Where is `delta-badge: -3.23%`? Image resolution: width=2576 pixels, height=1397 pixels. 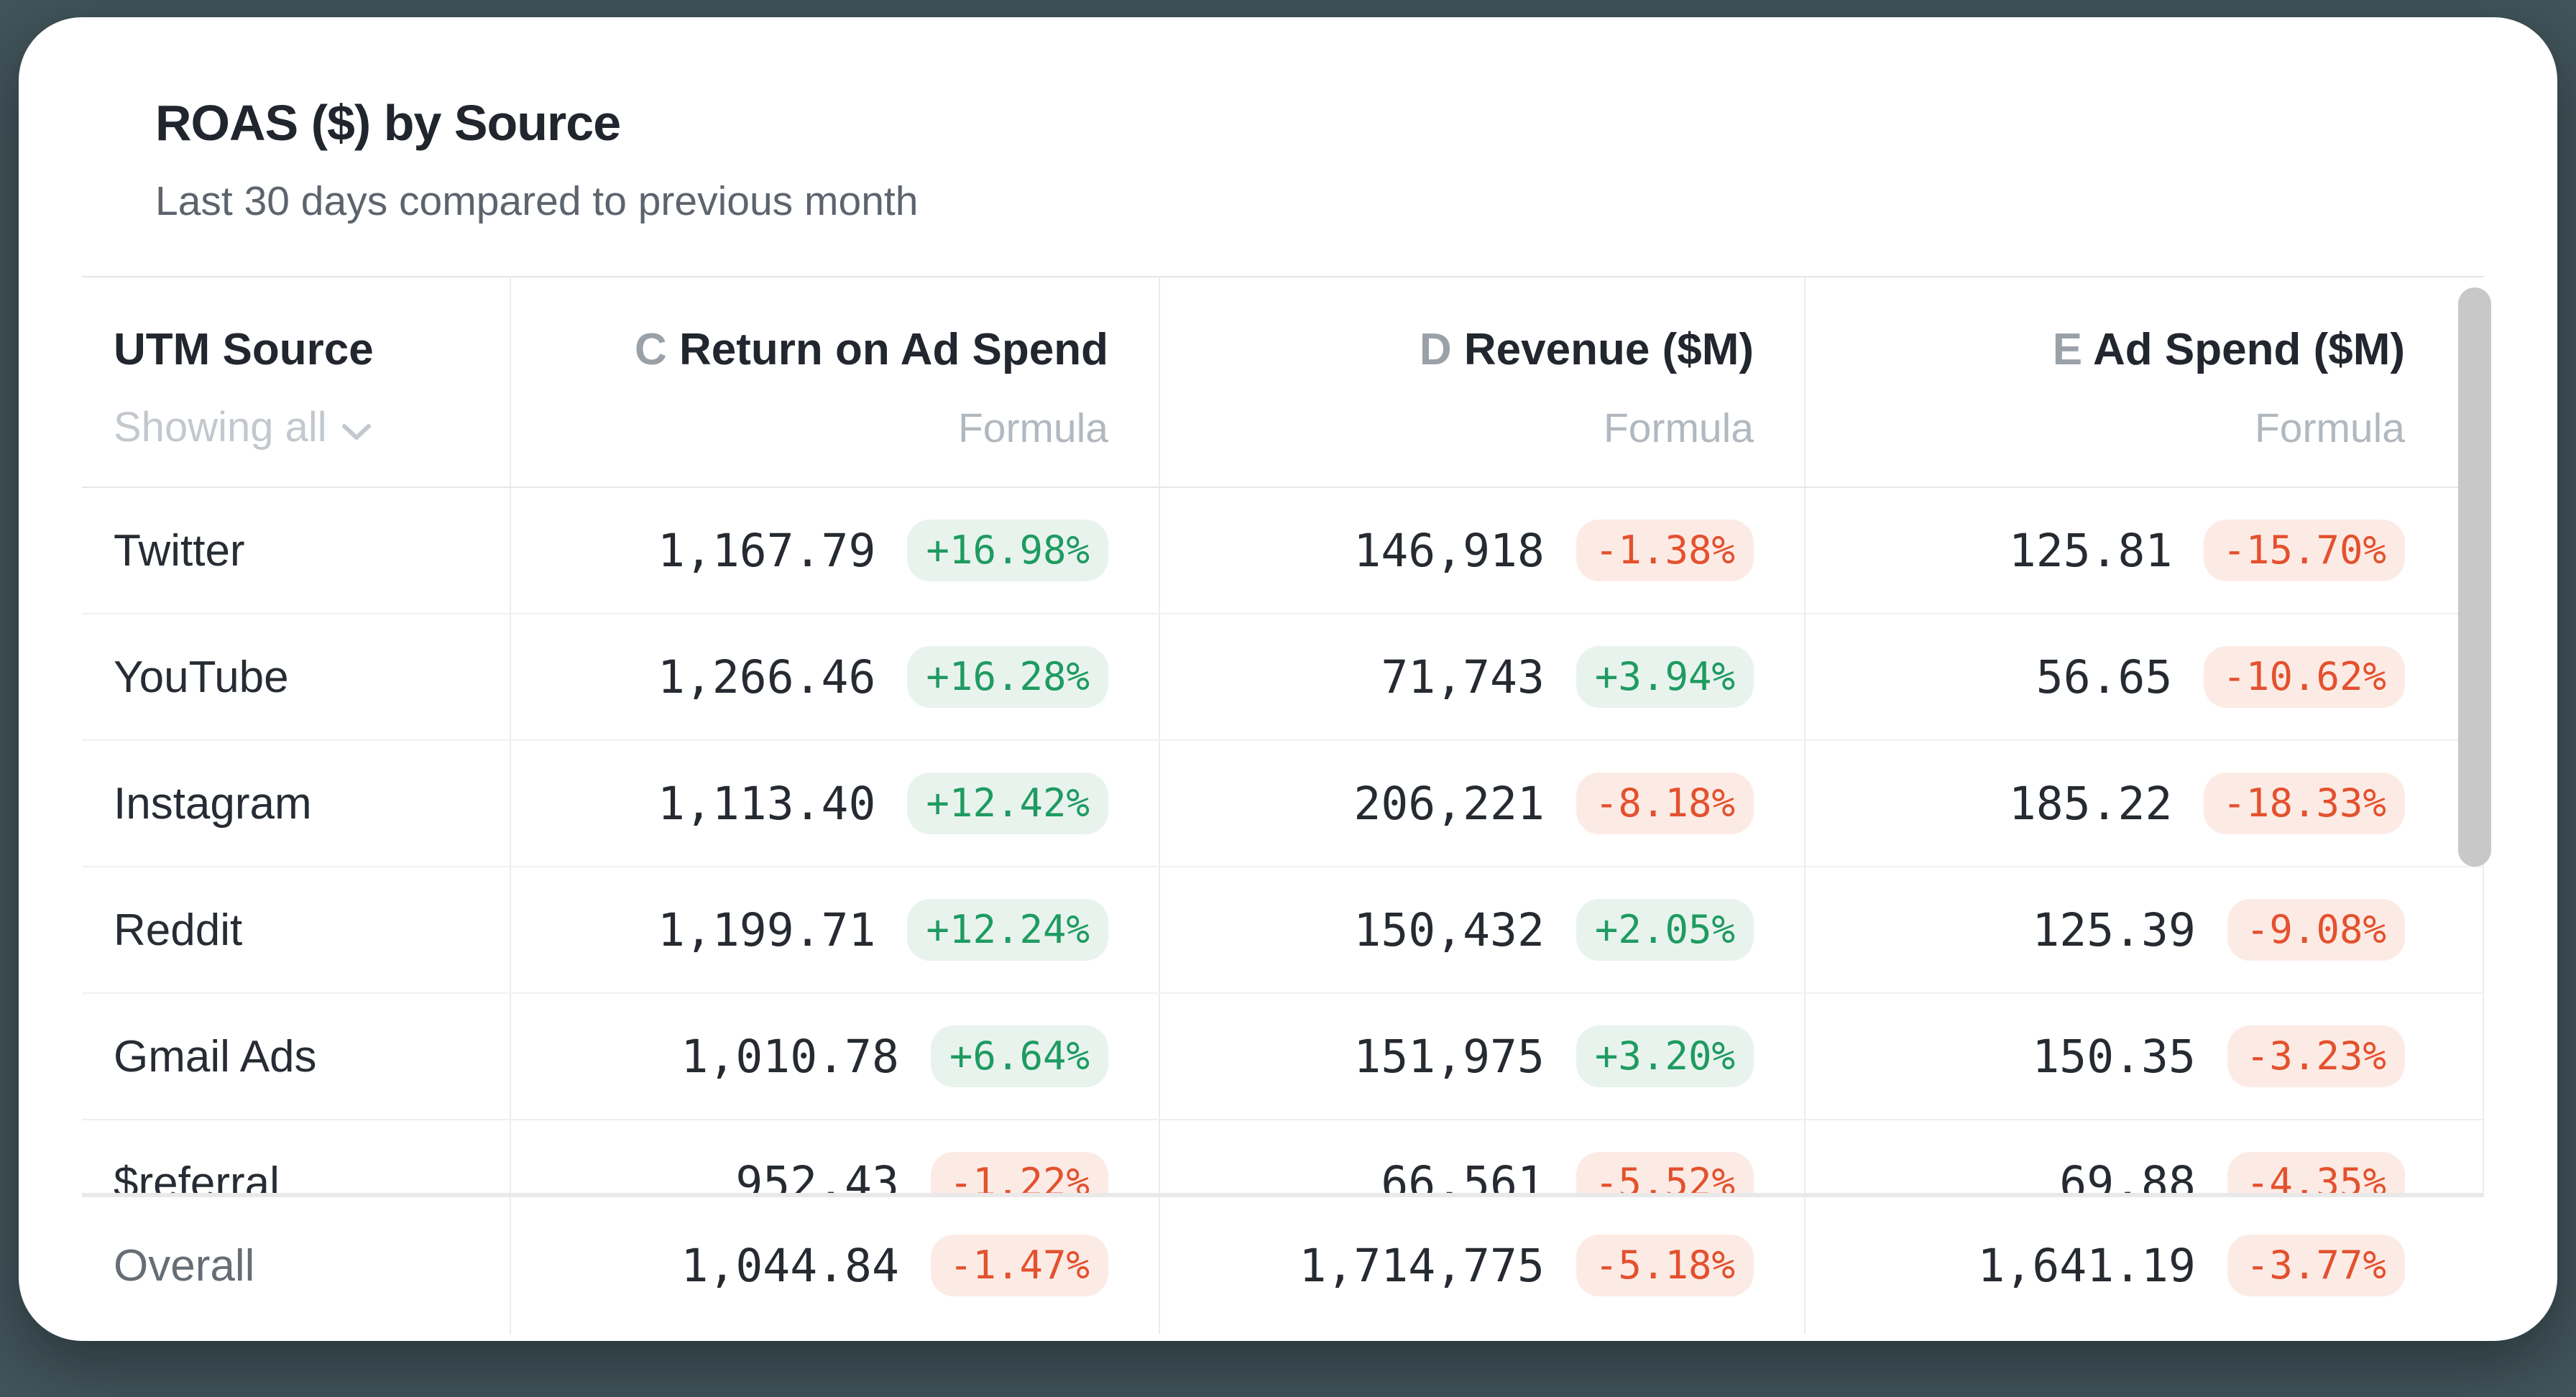
delta-badge: -3.23% is located at coordinates (2316, 1056).